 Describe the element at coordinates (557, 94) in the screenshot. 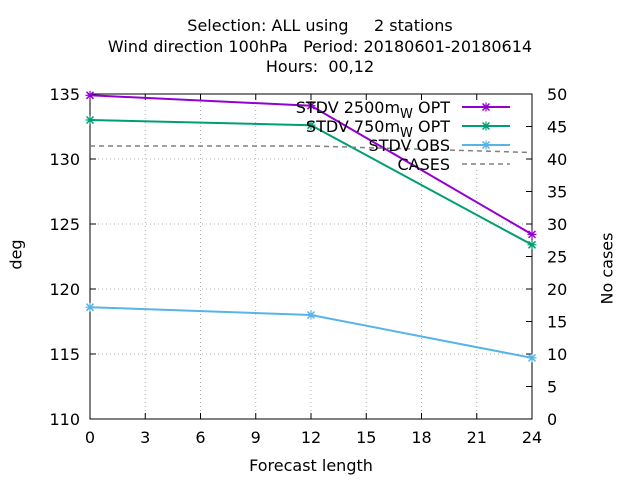

I see `y2-tick-label: 50` at that location.